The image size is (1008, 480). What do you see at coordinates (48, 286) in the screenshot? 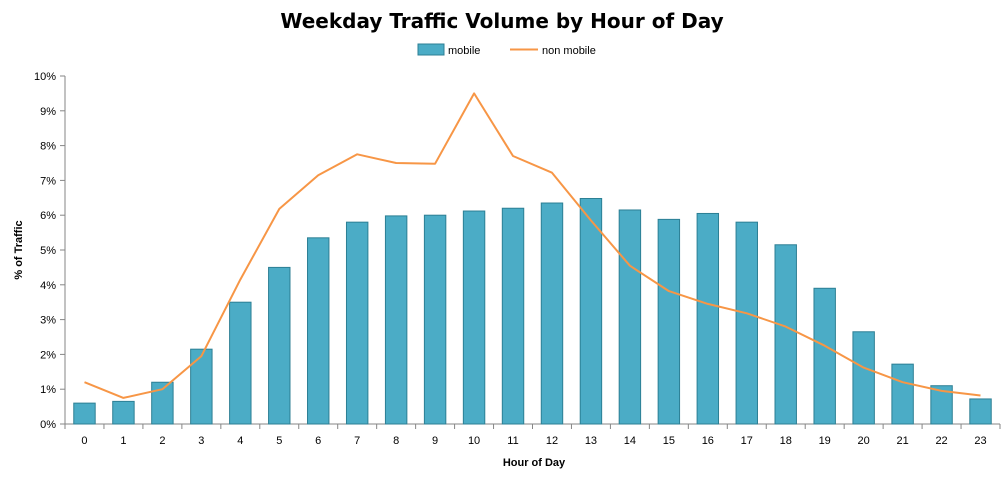
I see `y-tick-label: 4%` at bounding box center [48, 286].